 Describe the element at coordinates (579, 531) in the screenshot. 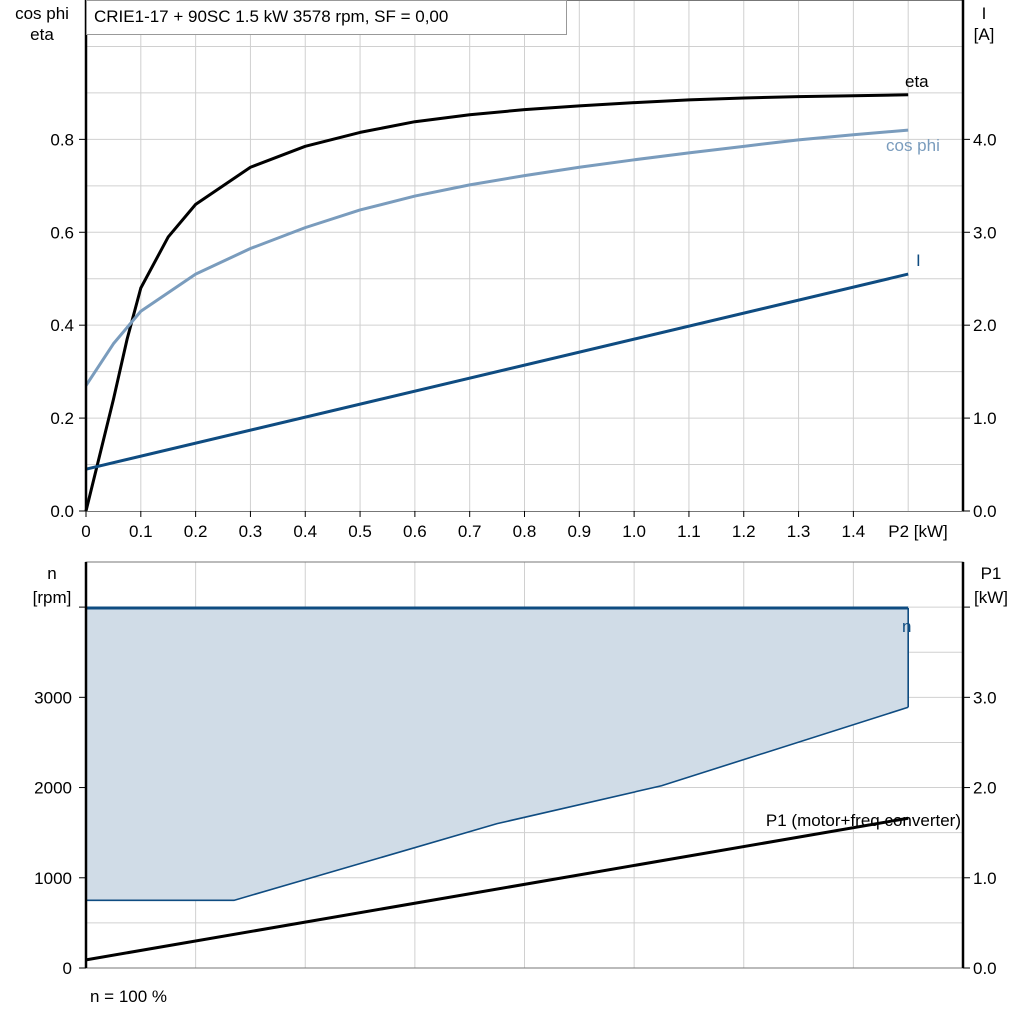

I see `x-tick-label: 0.9` at that location.